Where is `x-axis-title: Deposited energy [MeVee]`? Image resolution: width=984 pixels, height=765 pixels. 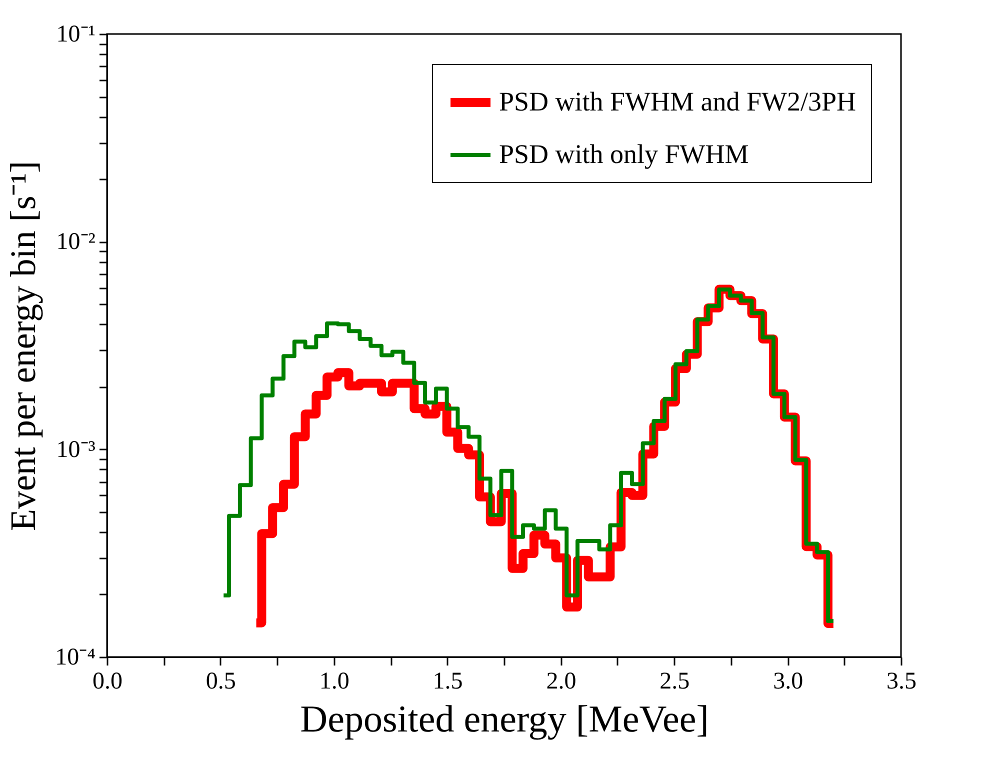 x-axis-title: Deposited energy [MeVee] is located at coordinates (504, 719).